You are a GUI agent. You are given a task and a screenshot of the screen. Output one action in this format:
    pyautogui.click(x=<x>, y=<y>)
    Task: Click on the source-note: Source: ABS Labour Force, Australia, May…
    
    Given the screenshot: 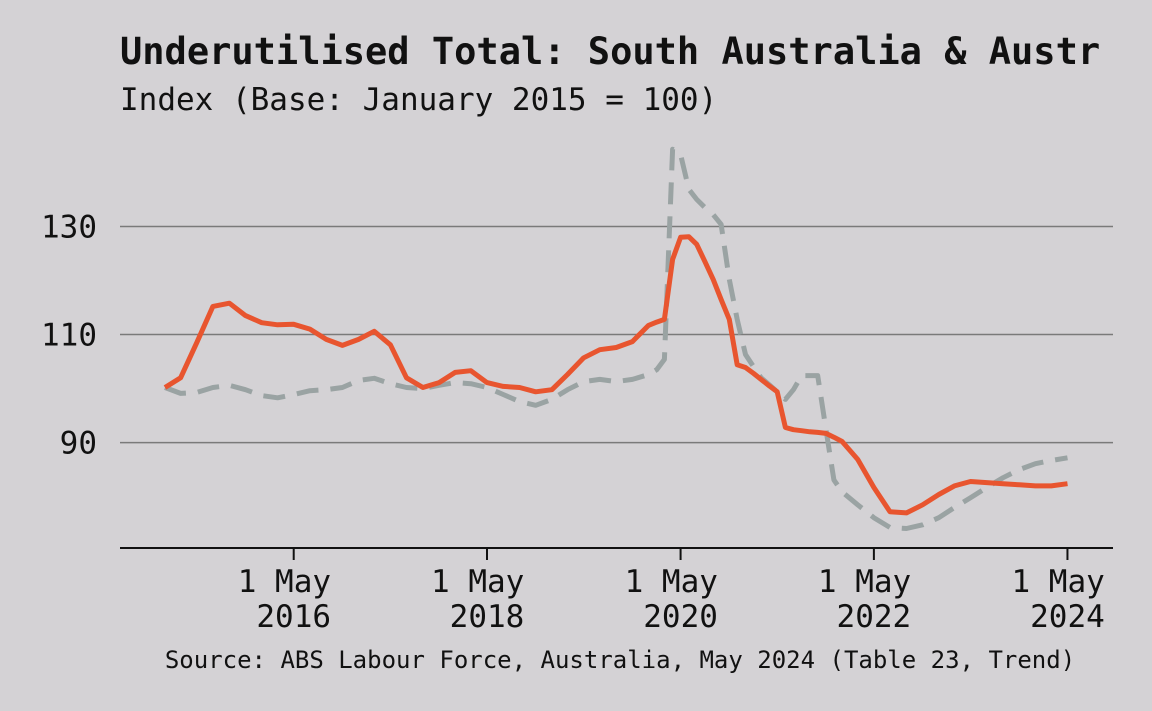 What is the action you would take?
    pyautogui.click(x=620, y=660)
    